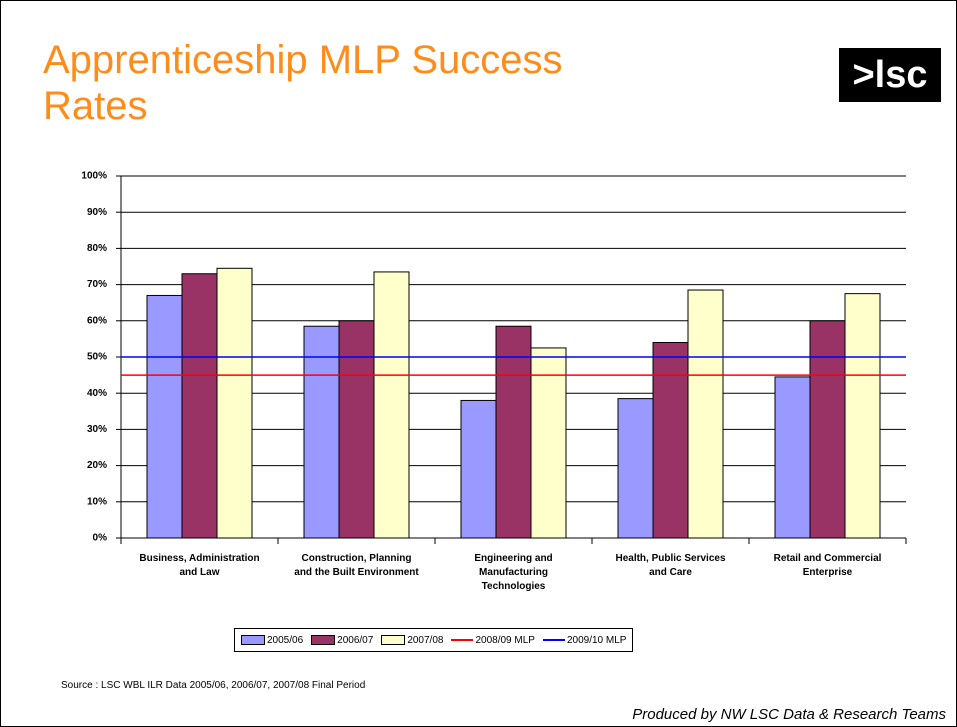 Image resolution: width=957 pixels, height=727 pixels. What do you see at coordinates (789, 714) in the screenshot?
I see `footer: Produced by NW LSC Data & Research Teams` at bounding box center [789, 714].